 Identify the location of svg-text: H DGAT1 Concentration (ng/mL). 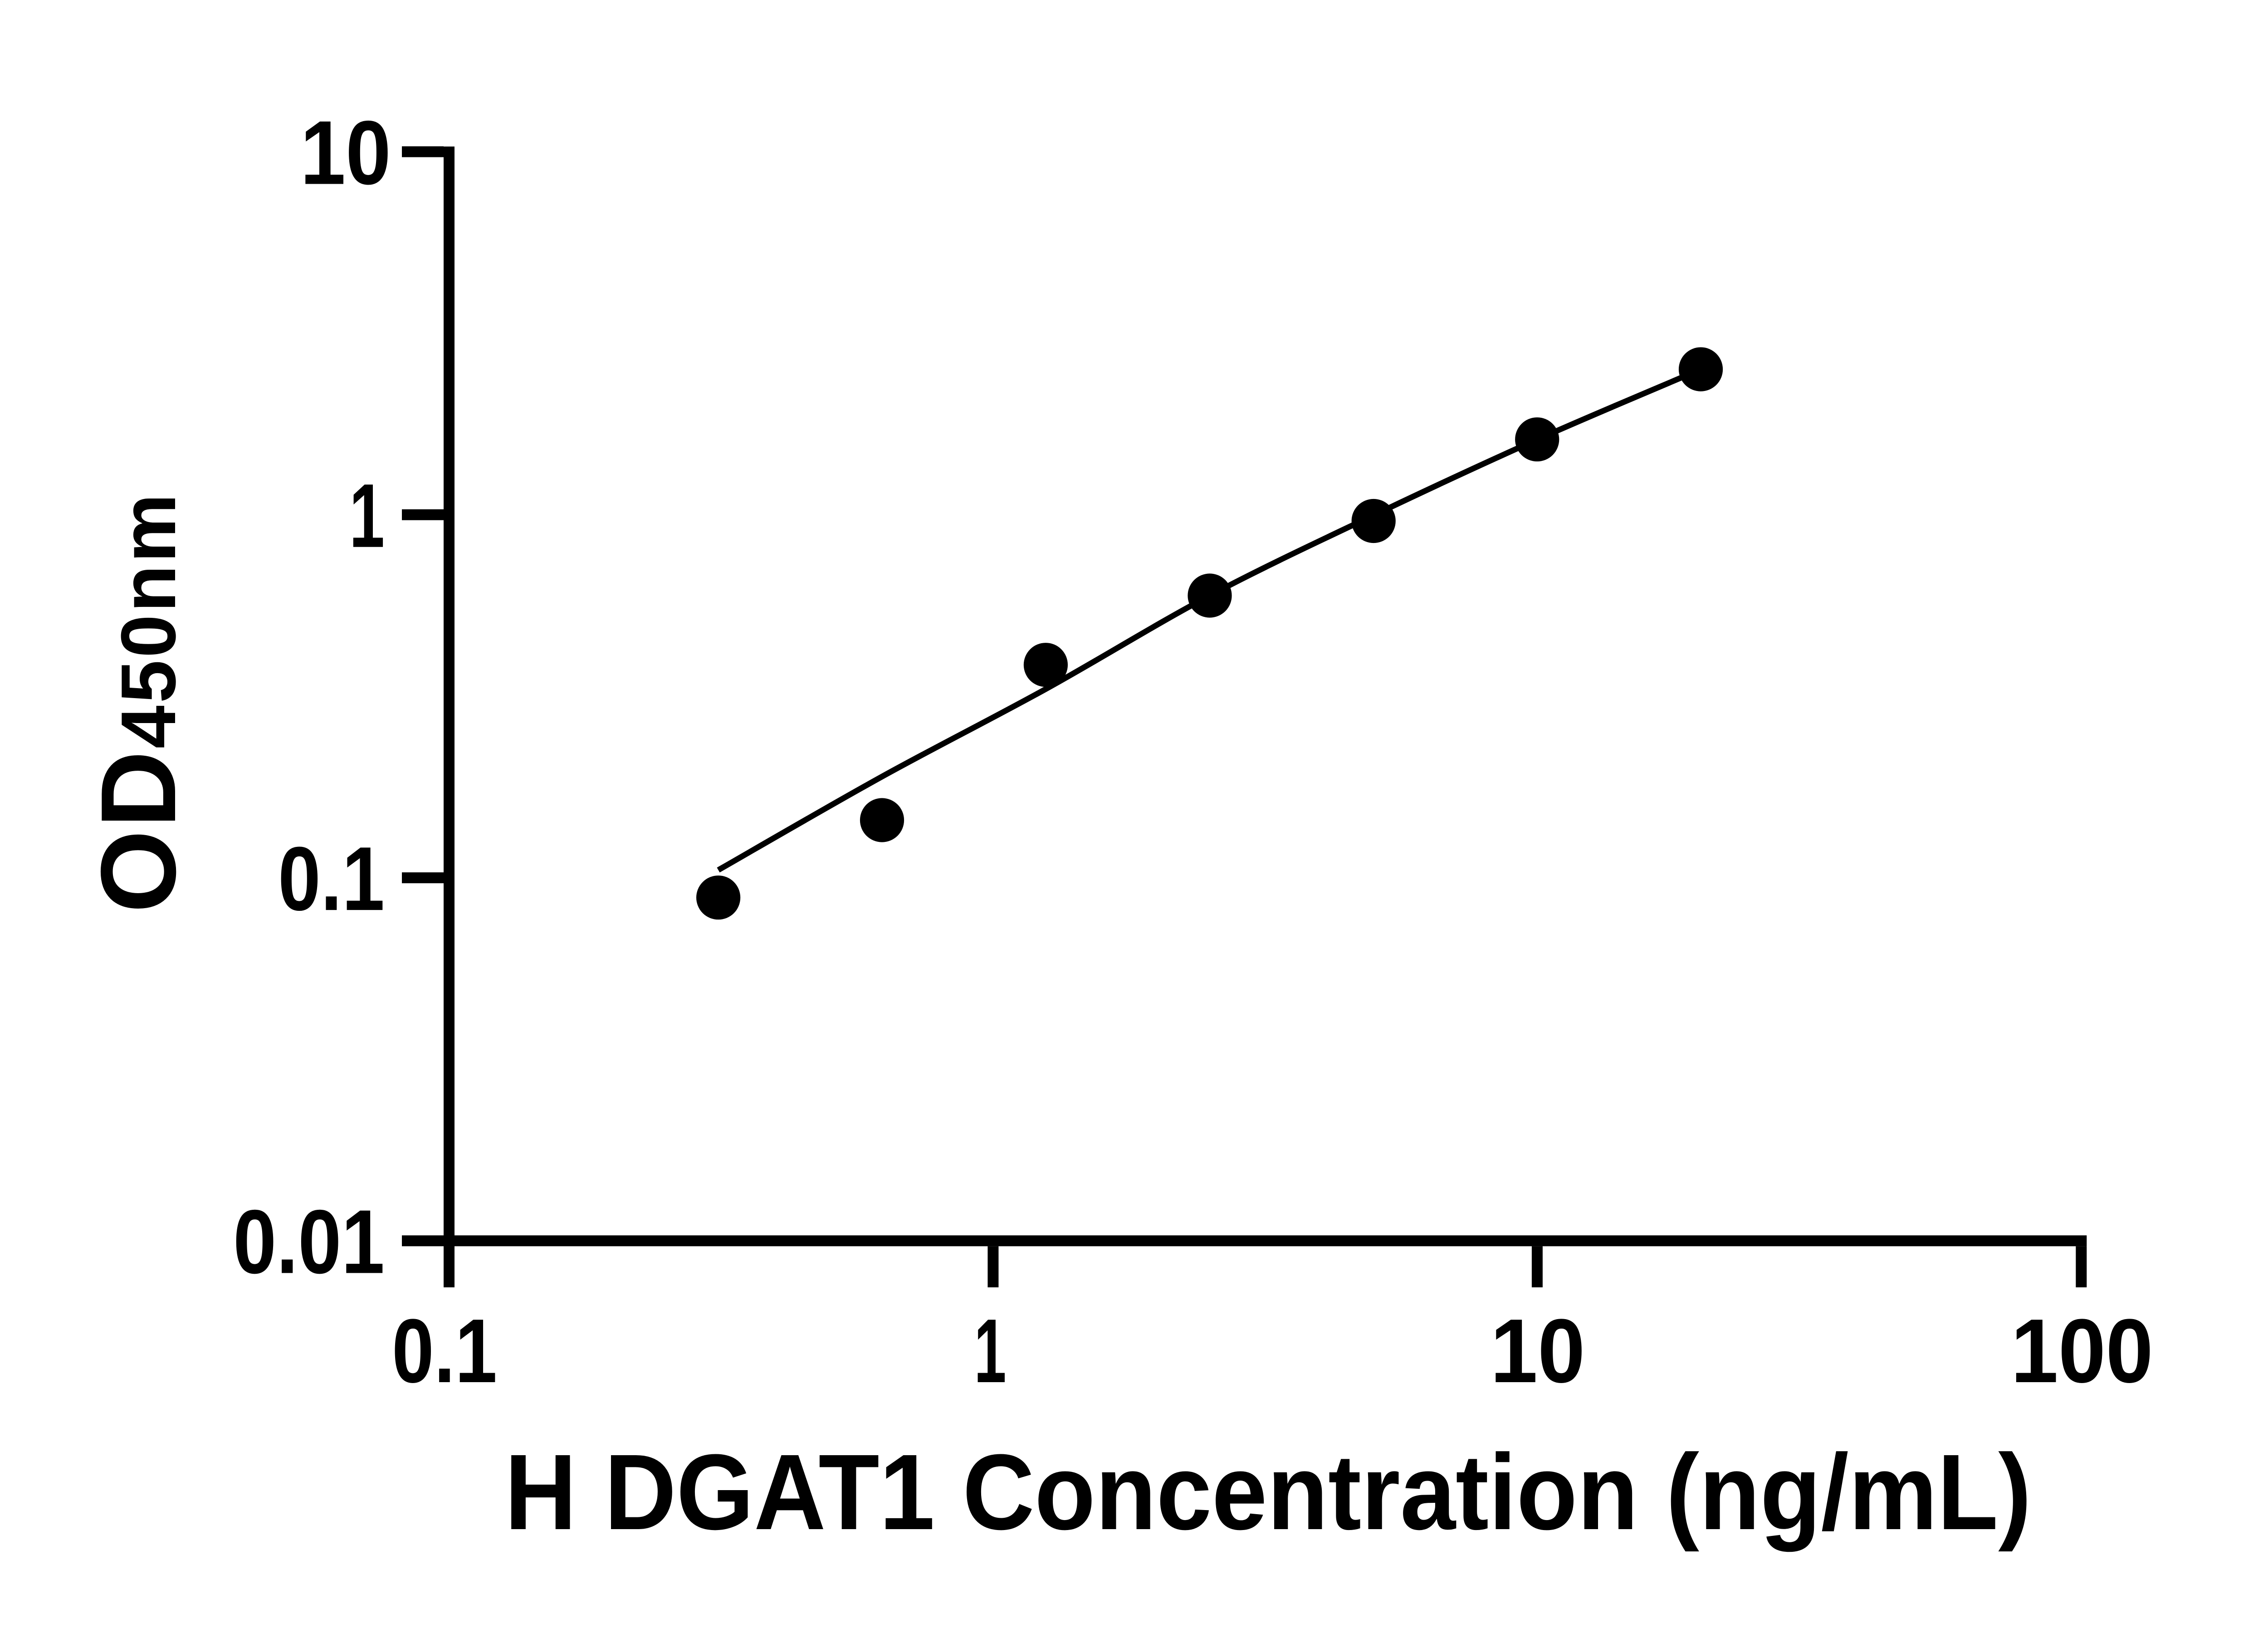
(1269, 1492).